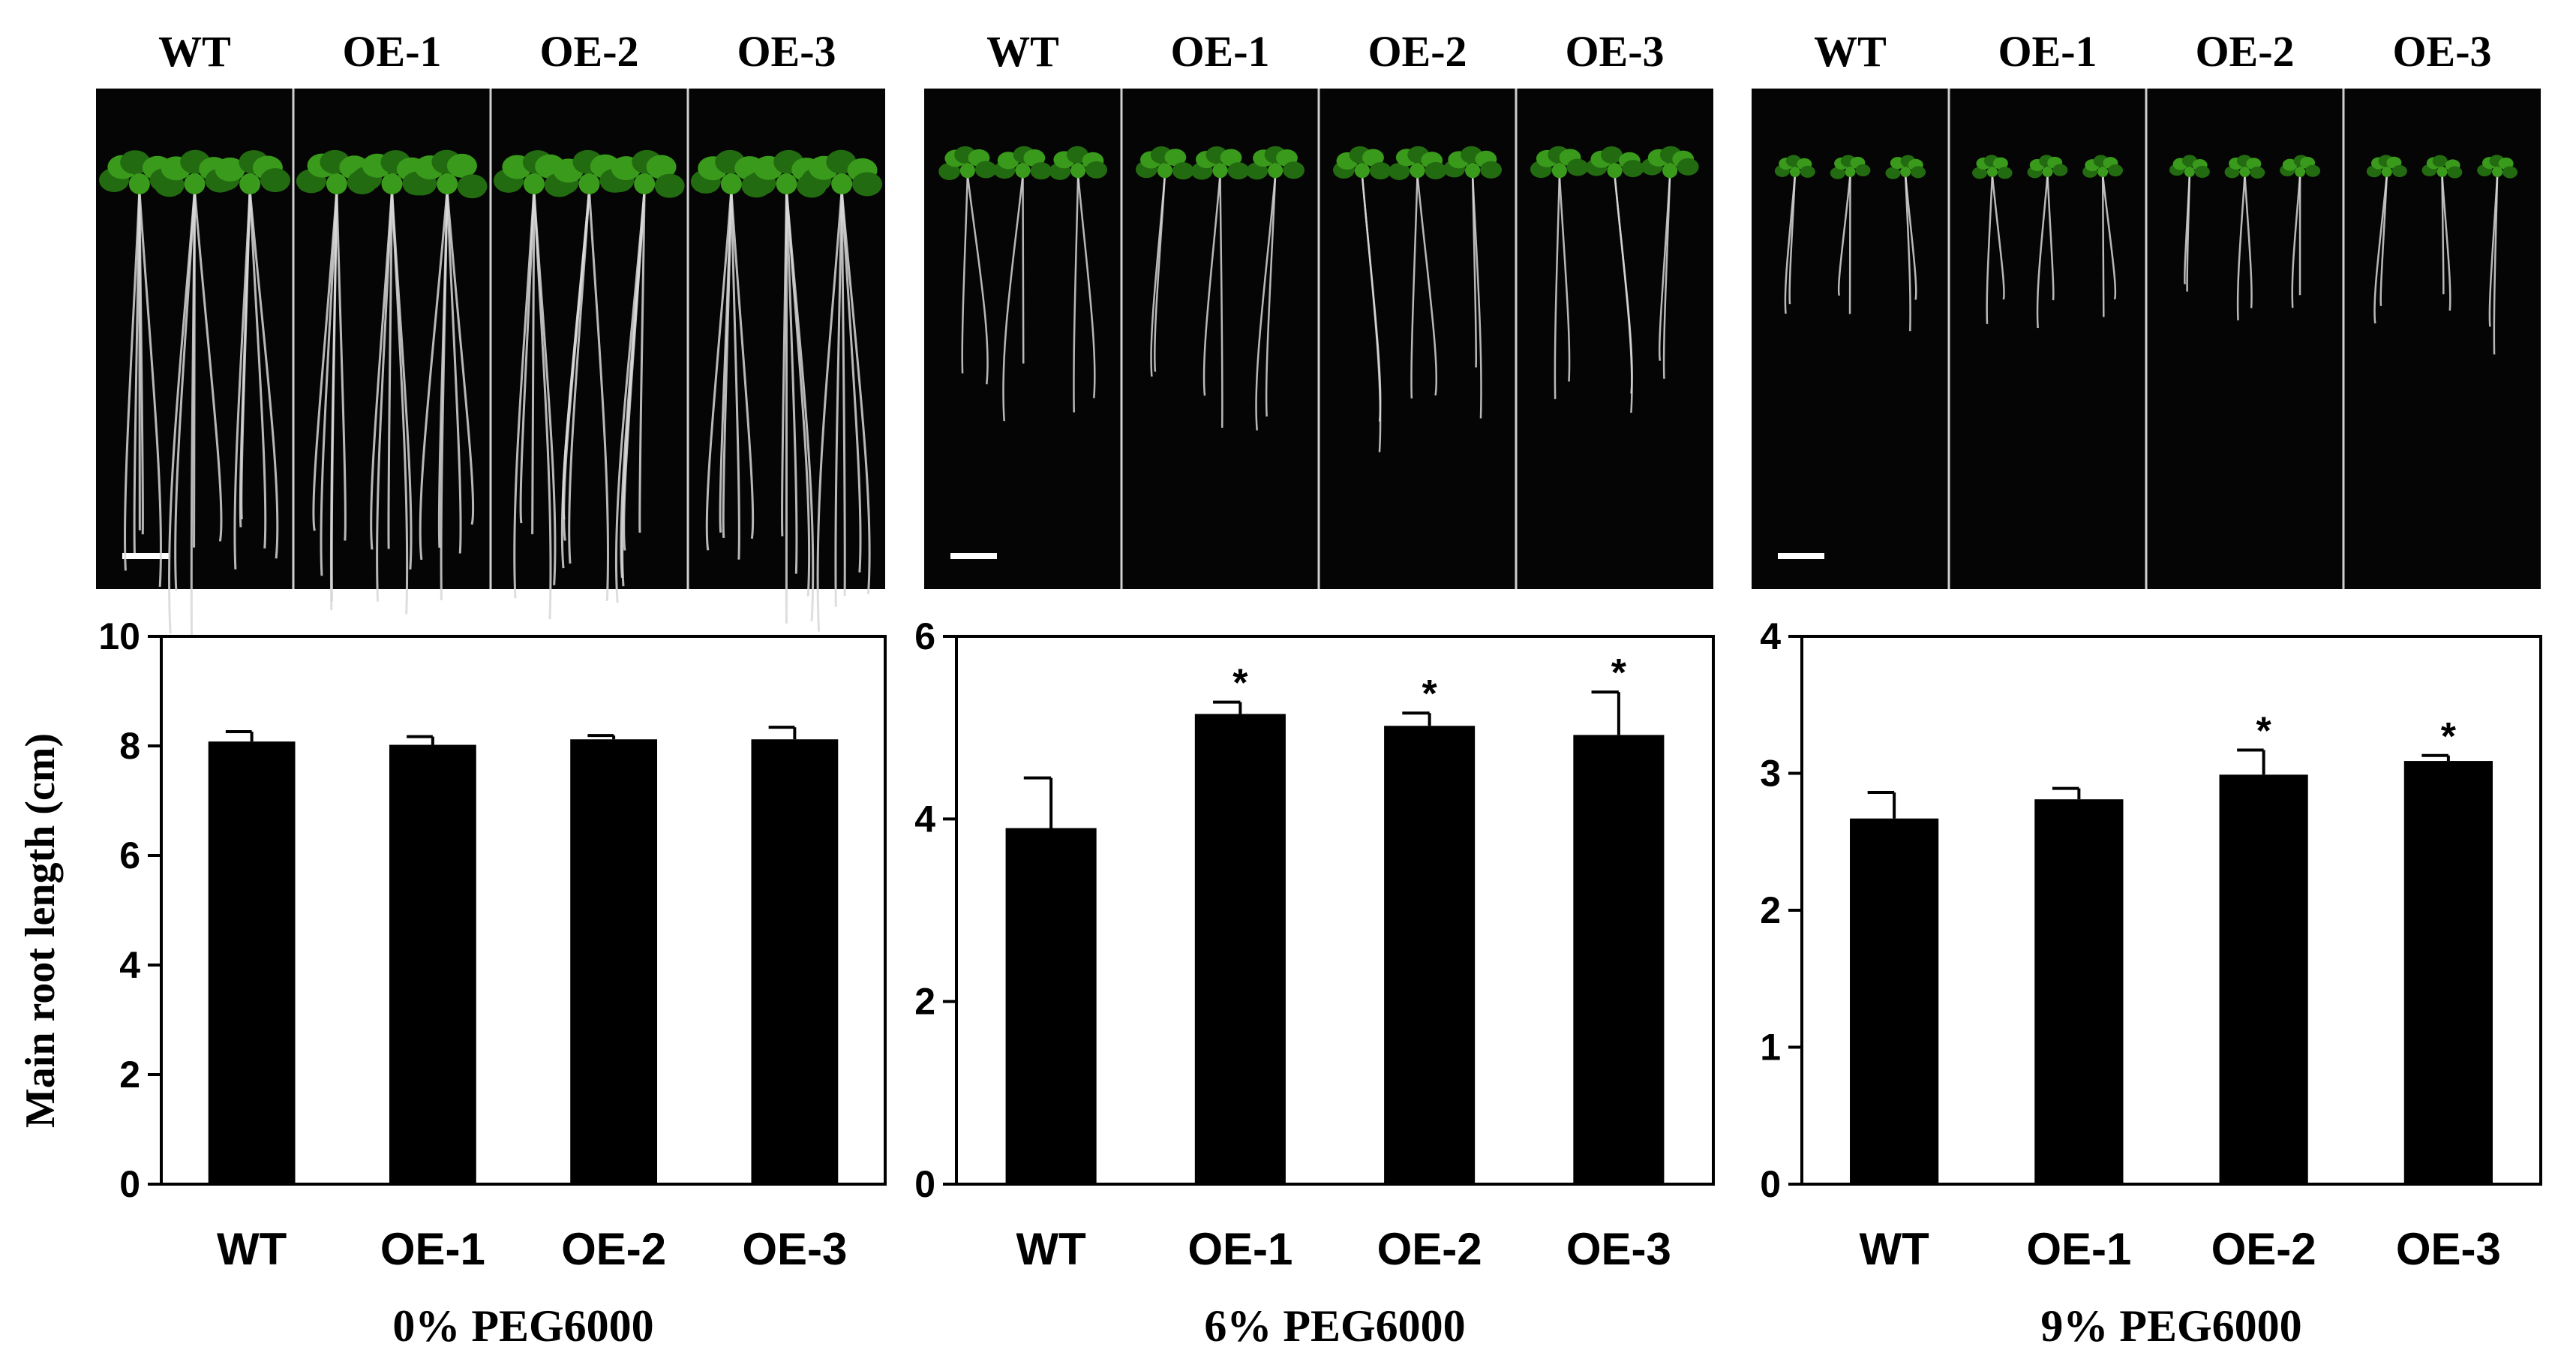 The height and width of the screenshot is (1365, 2576). What do you see at coordinates (523, 910) in the screenshot?
I see `plot-frame` at bounding box center [523, 910].